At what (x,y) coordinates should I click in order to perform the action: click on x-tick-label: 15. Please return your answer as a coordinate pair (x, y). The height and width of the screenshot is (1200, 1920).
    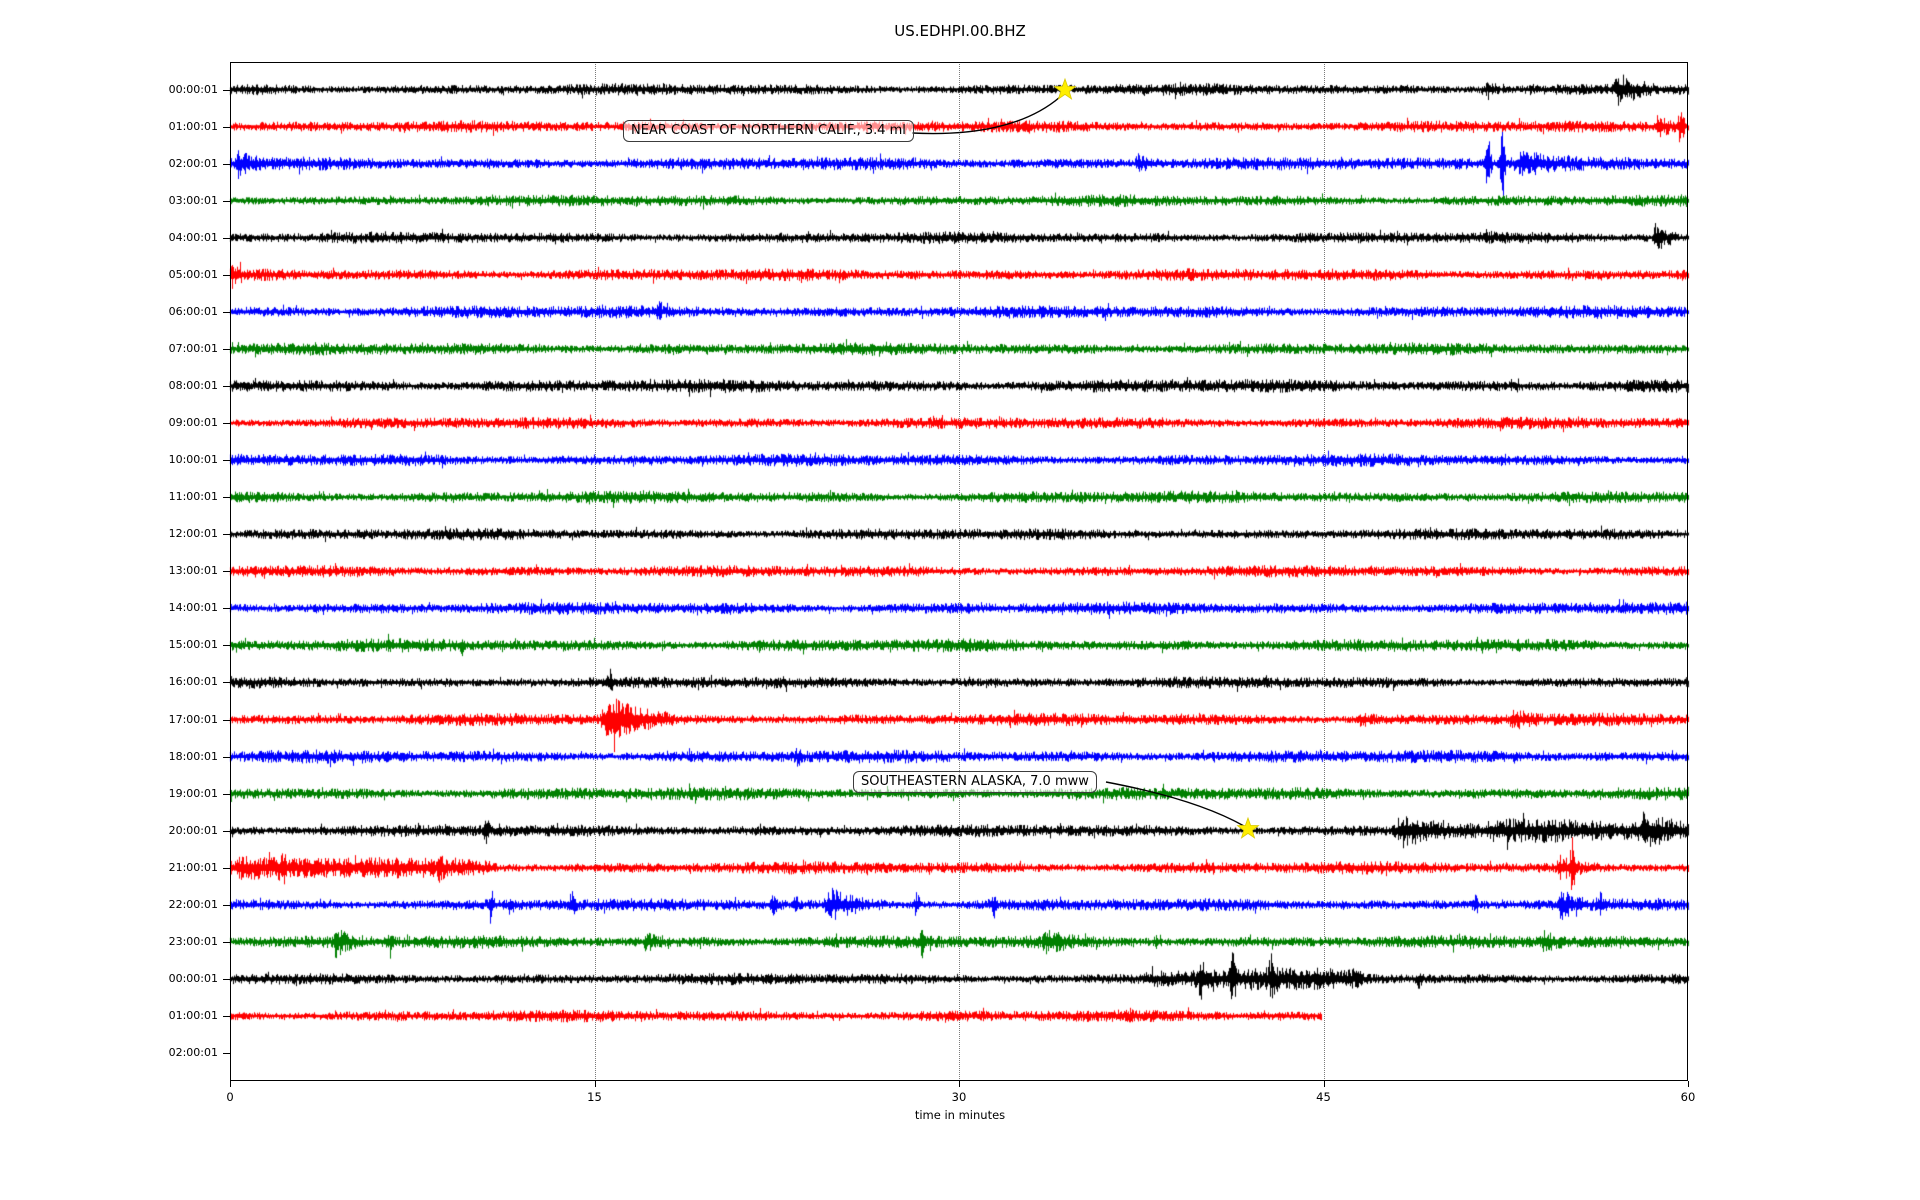
    Looking at the image, I should click on (594, 1097).